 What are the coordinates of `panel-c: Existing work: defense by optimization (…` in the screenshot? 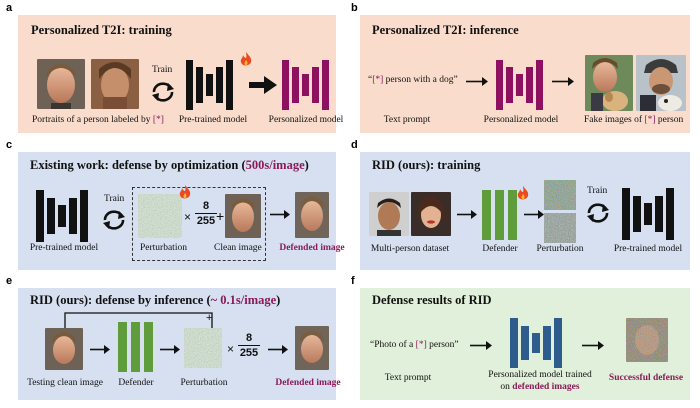 It's located at (181, 211).